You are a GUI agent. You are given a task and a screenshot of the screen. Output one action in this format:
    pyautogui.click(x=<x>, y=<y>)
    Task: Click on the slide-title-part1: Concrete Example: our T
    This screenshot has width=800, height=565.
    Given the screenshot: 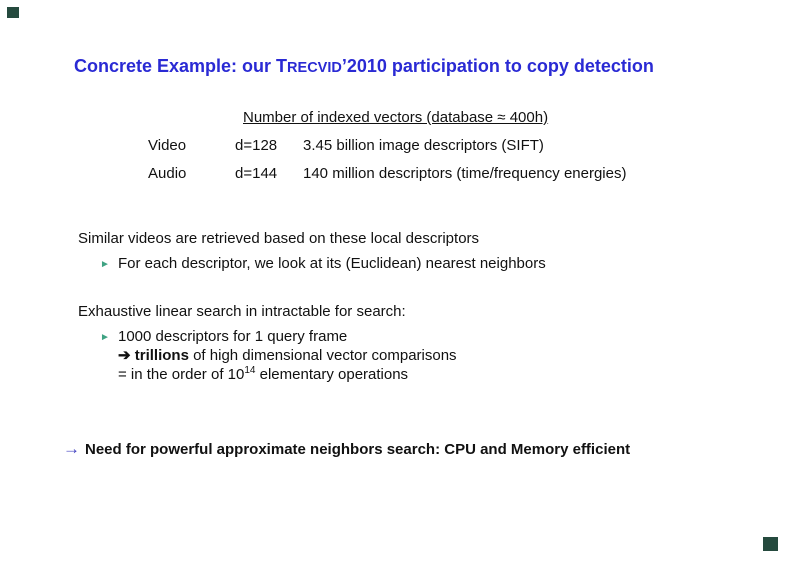 What is the action you would take?
    pyautogui.click(x=181, y=66)
    